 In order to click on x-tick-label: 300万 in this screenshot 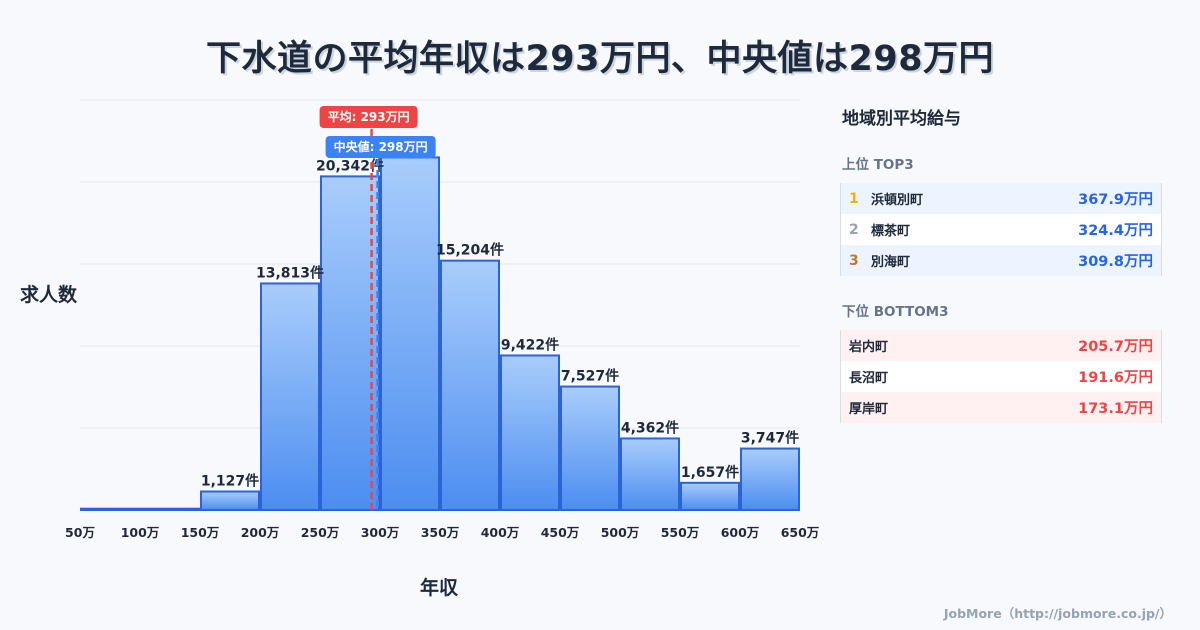, I will do `click(380, 532)`.